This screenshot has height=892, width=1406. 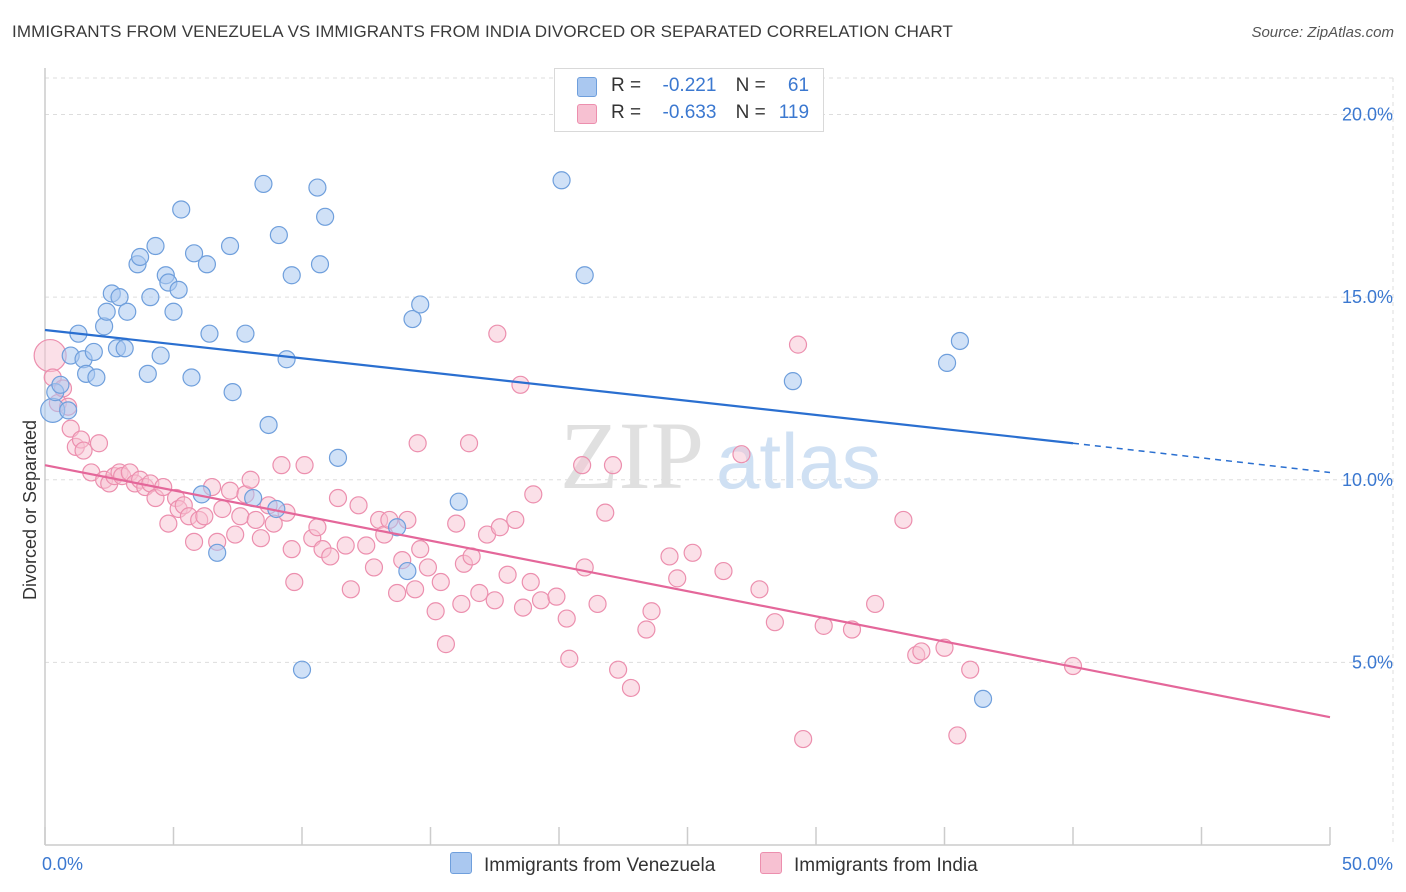 What do you see at coordinates (689, 112) in the screenshot?
I see `r-value-india: -0.633` at bounding box center [689, 112].